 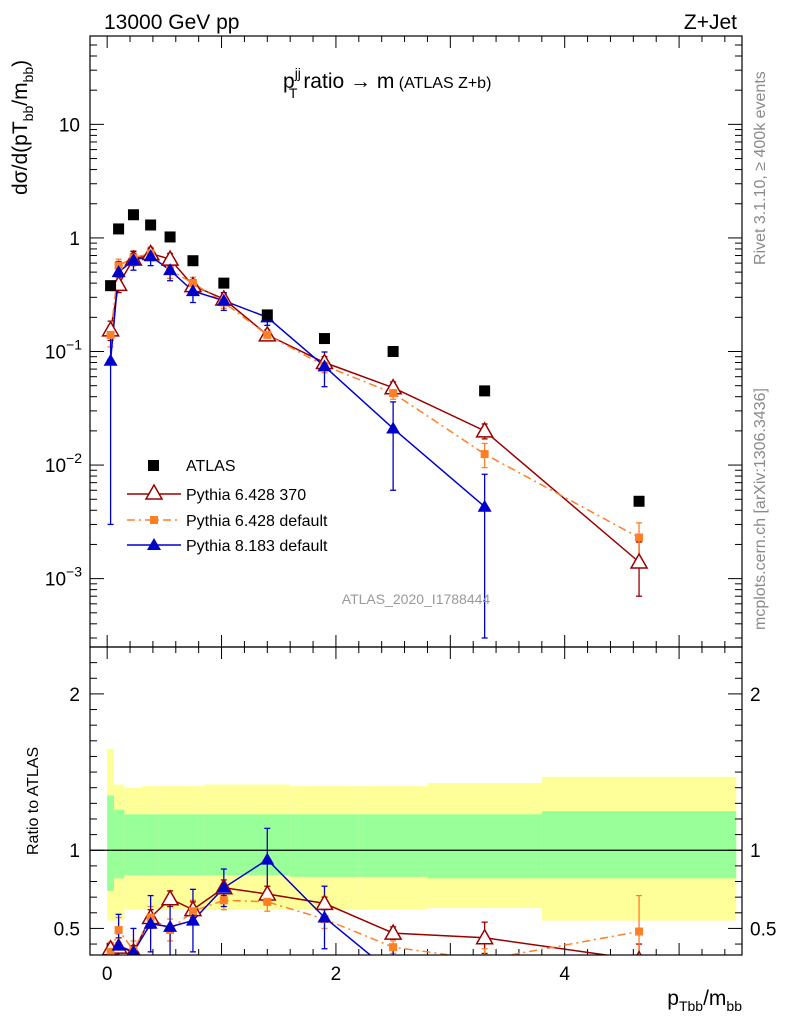 I want to click on legend-item-py6-default: Pythia 6.428 default, so click(x=227, y=521).